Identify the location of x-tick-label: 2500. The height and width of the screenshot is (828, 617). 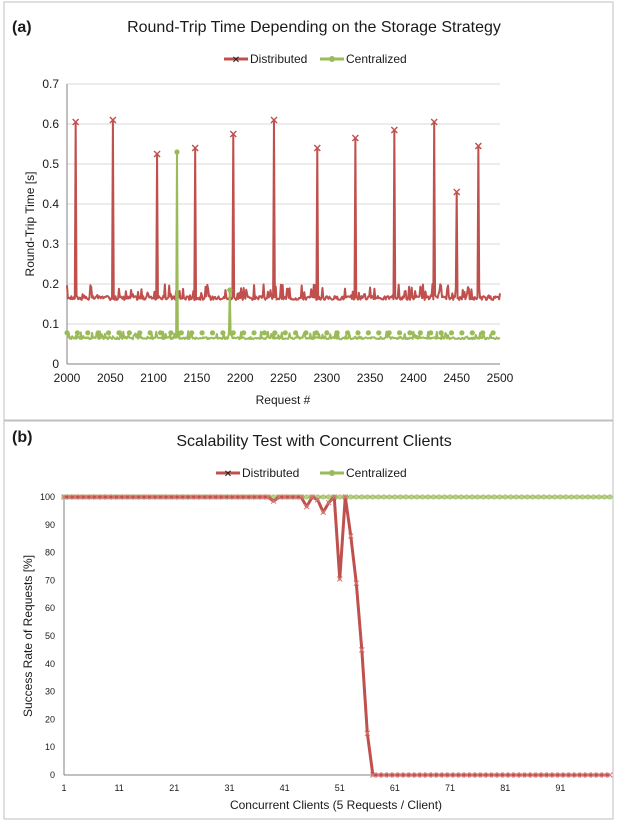
(500, 378).